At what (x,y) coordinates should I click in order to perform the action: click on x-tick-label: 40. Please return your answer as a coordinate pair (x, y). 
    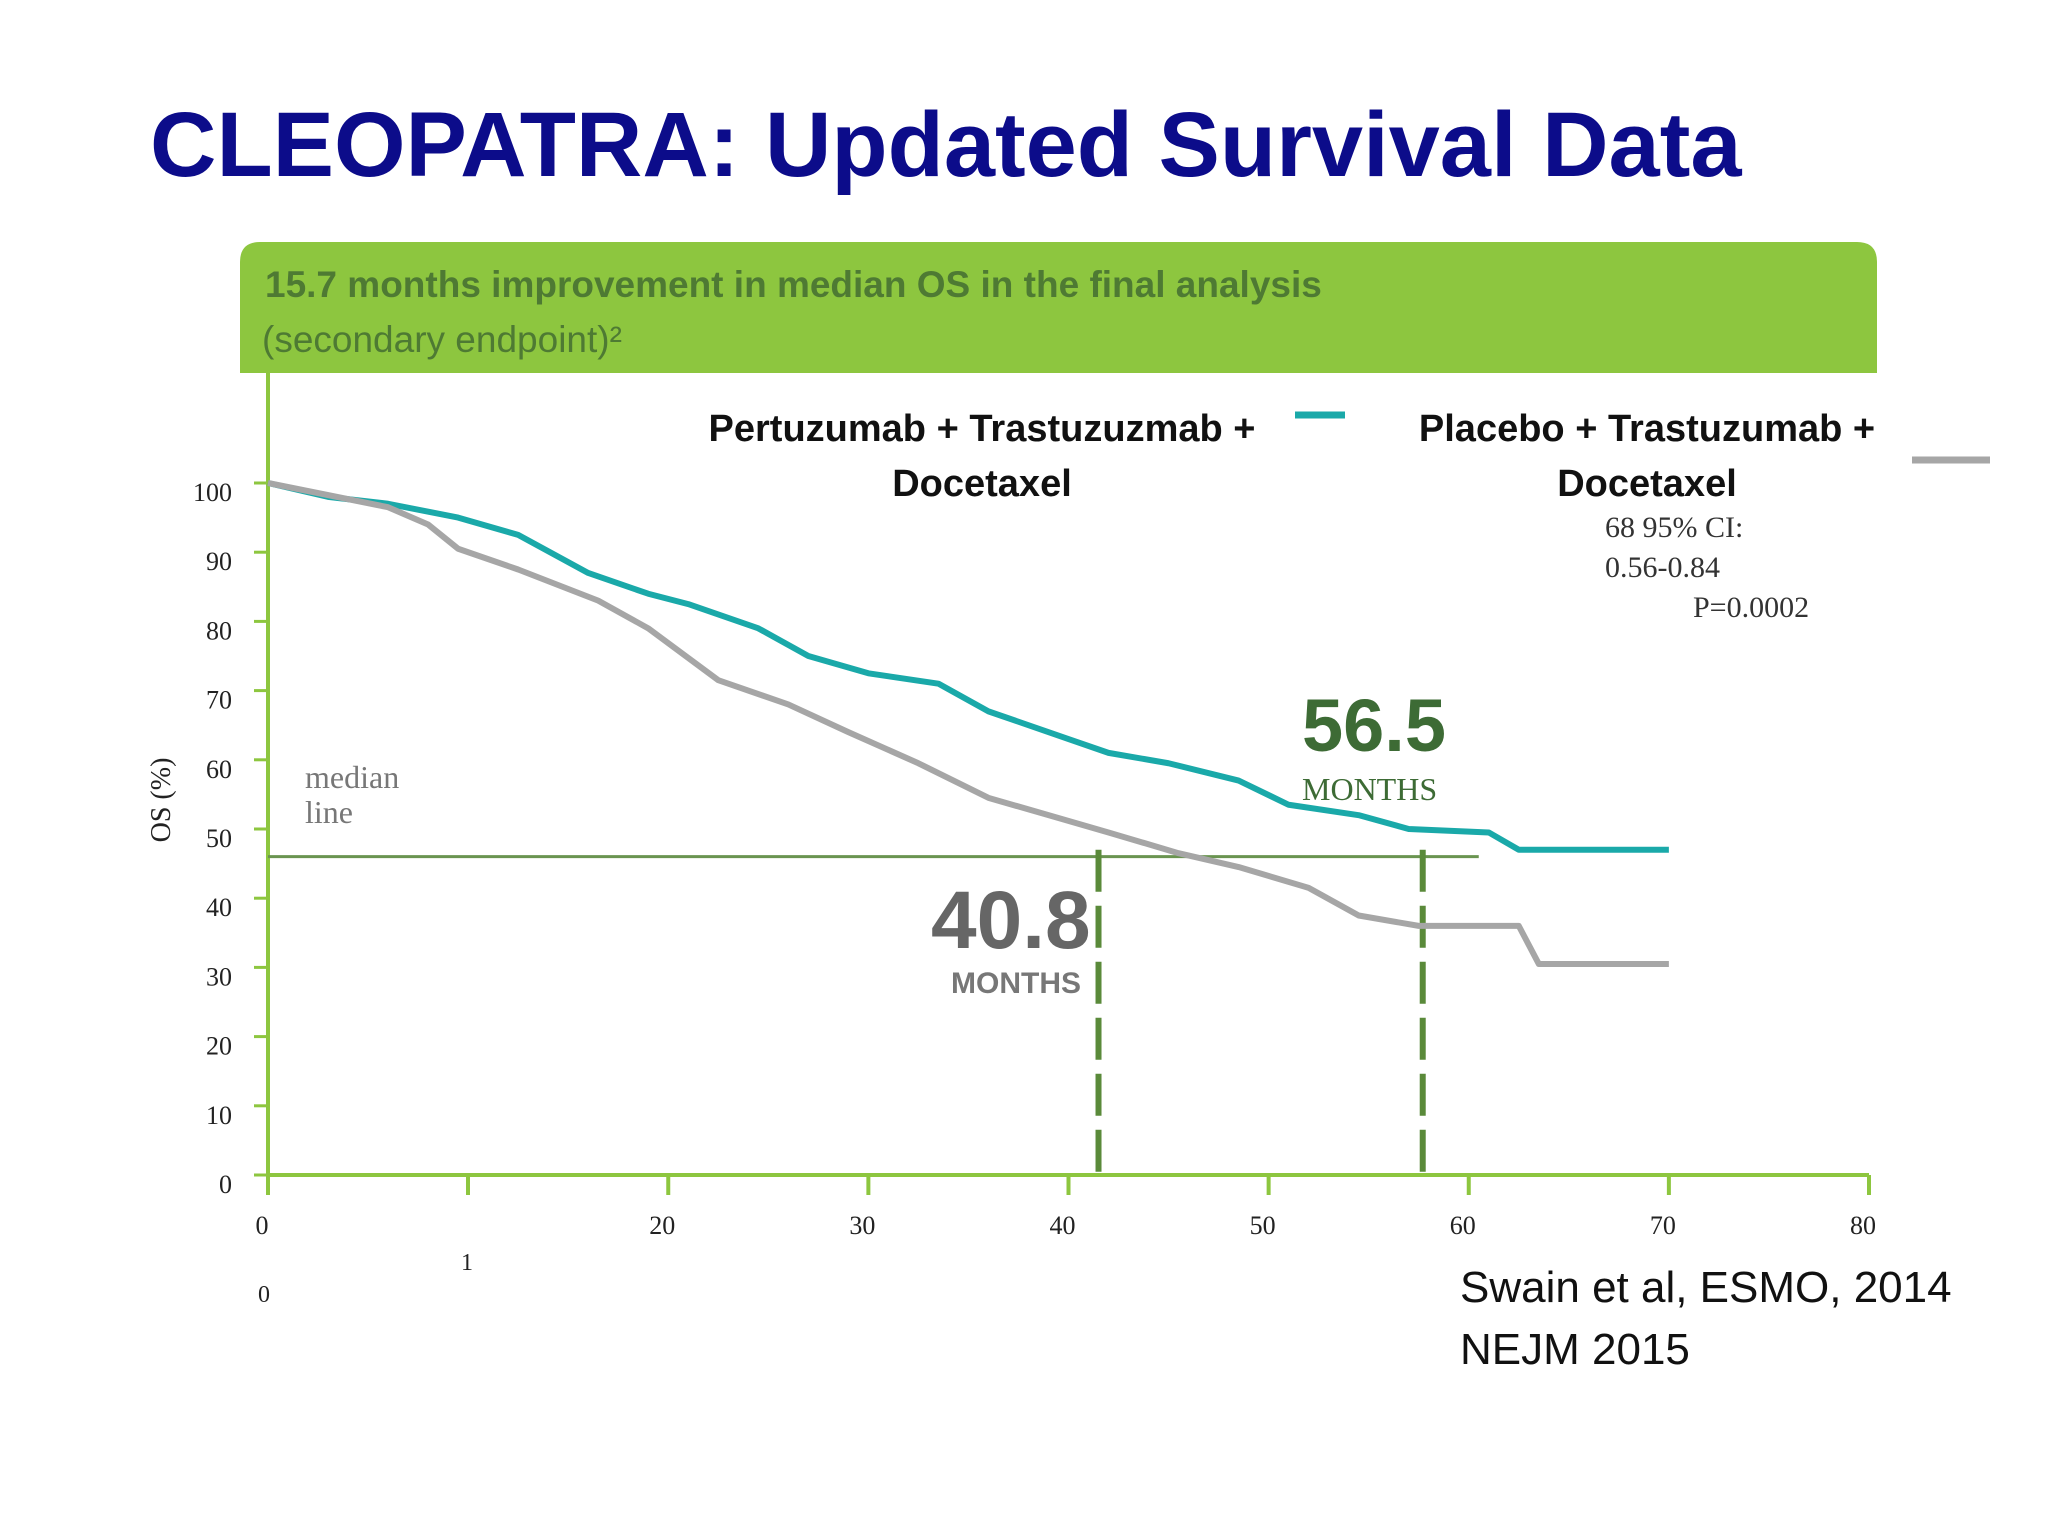
    Looking at the image, I should click on (1063, 1225).